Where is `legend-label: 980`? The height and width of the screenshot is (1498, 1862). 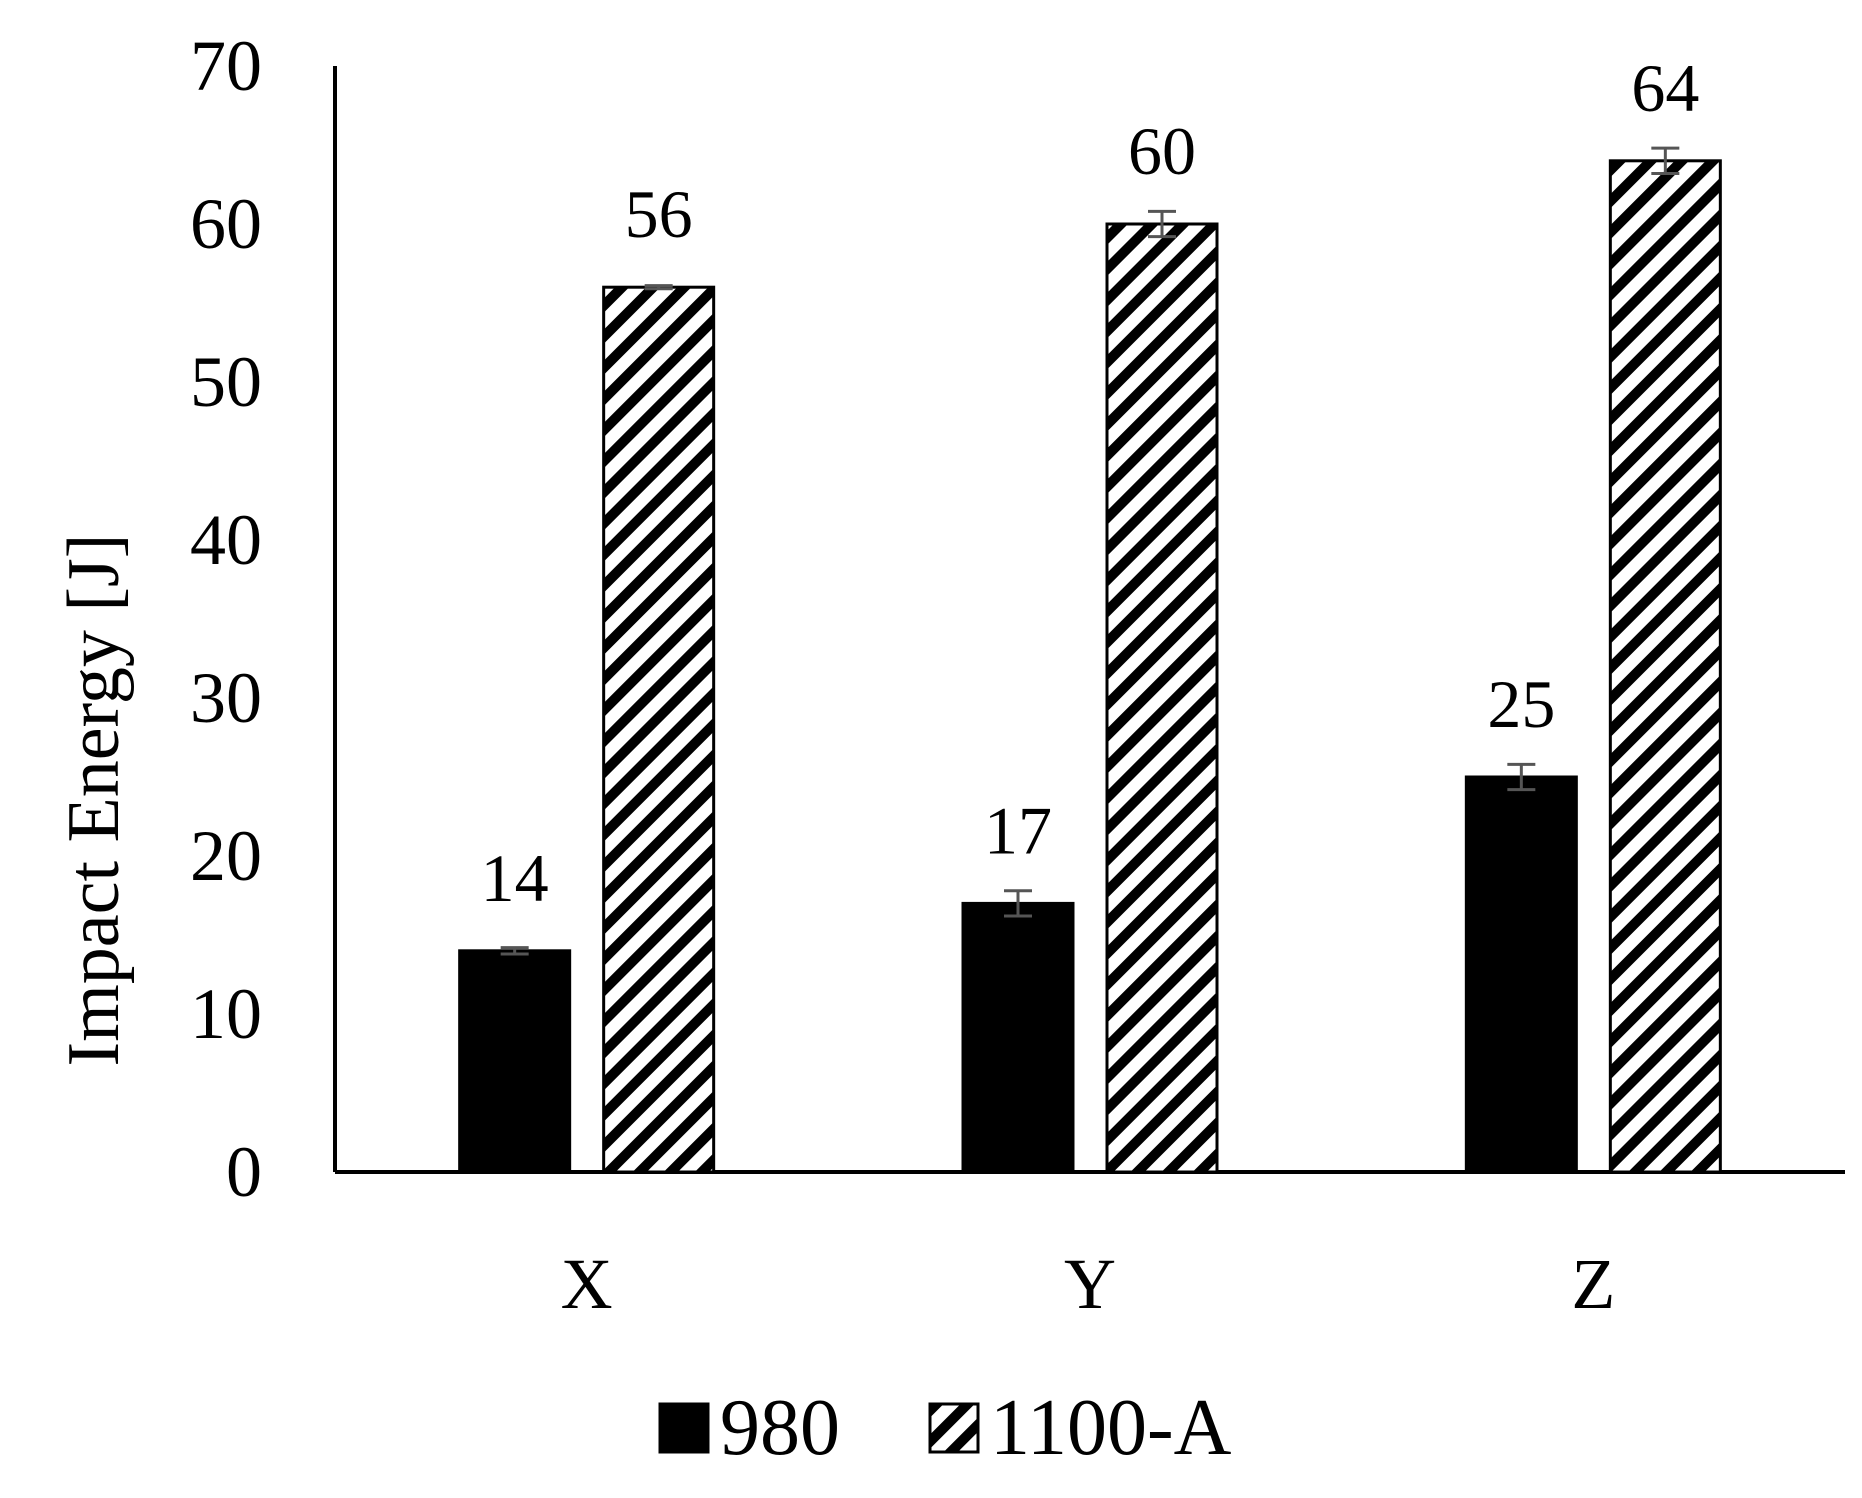 legend-label: 980 is located at coordinates (780, 1428).